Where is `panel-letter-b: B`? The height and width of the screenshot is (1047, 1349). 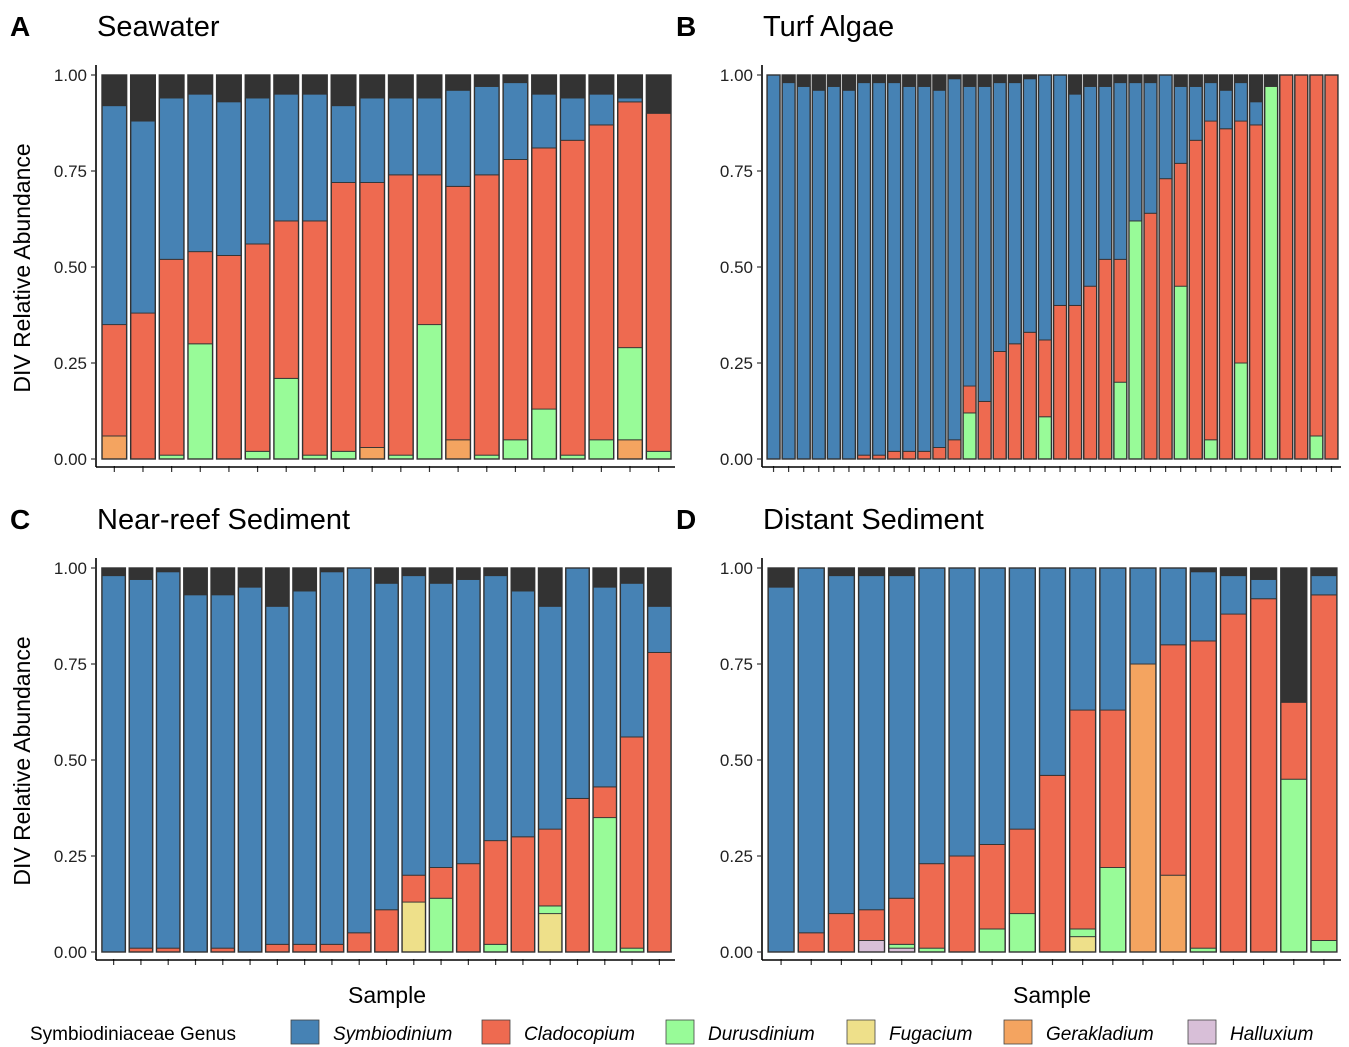 panel-letter-b: B is located at coordinates (686, 26).